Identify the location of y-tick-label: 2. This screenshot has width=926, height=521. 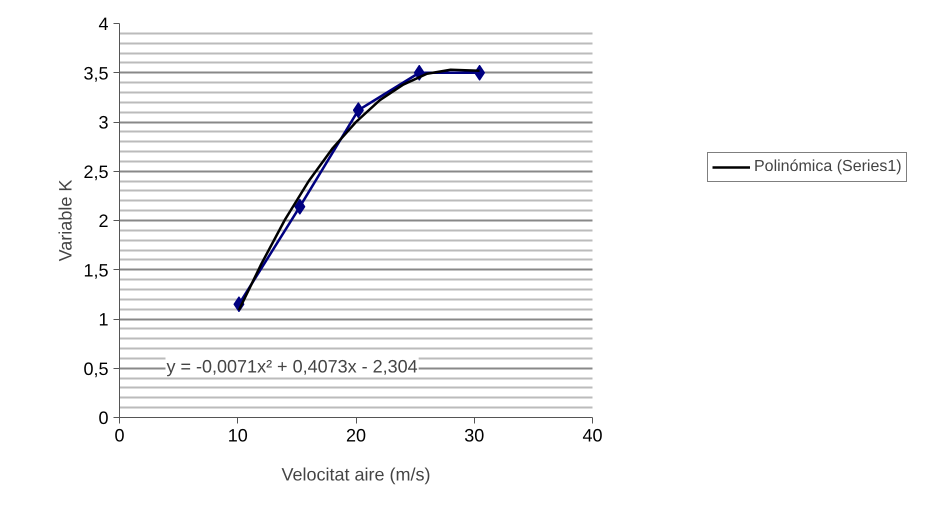
(103, 221).